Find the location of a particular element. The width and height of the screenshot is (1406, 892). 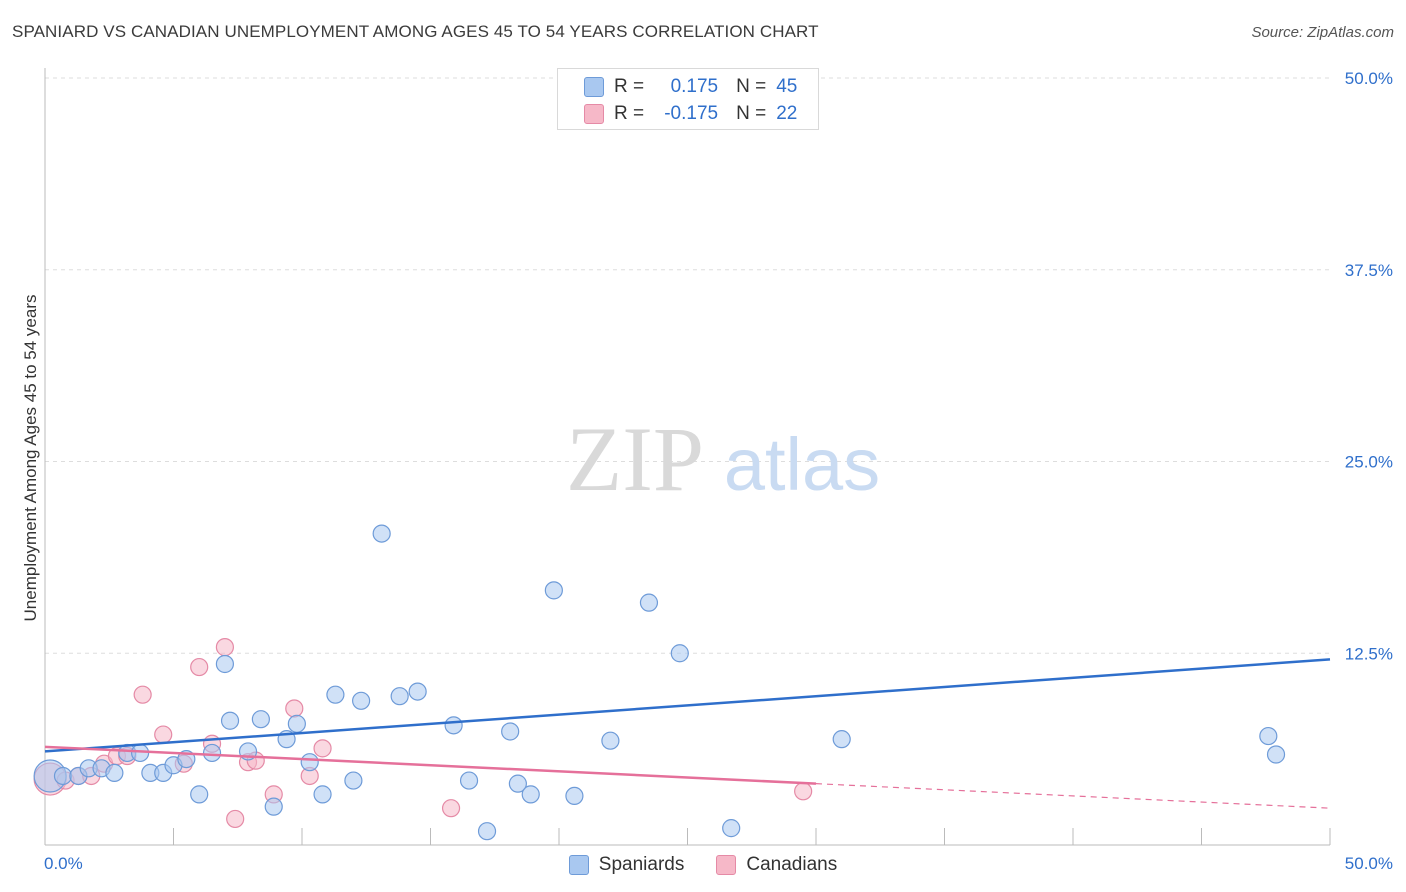

series-legend: Spaniards Canadians is located at coordinates (703, 865).